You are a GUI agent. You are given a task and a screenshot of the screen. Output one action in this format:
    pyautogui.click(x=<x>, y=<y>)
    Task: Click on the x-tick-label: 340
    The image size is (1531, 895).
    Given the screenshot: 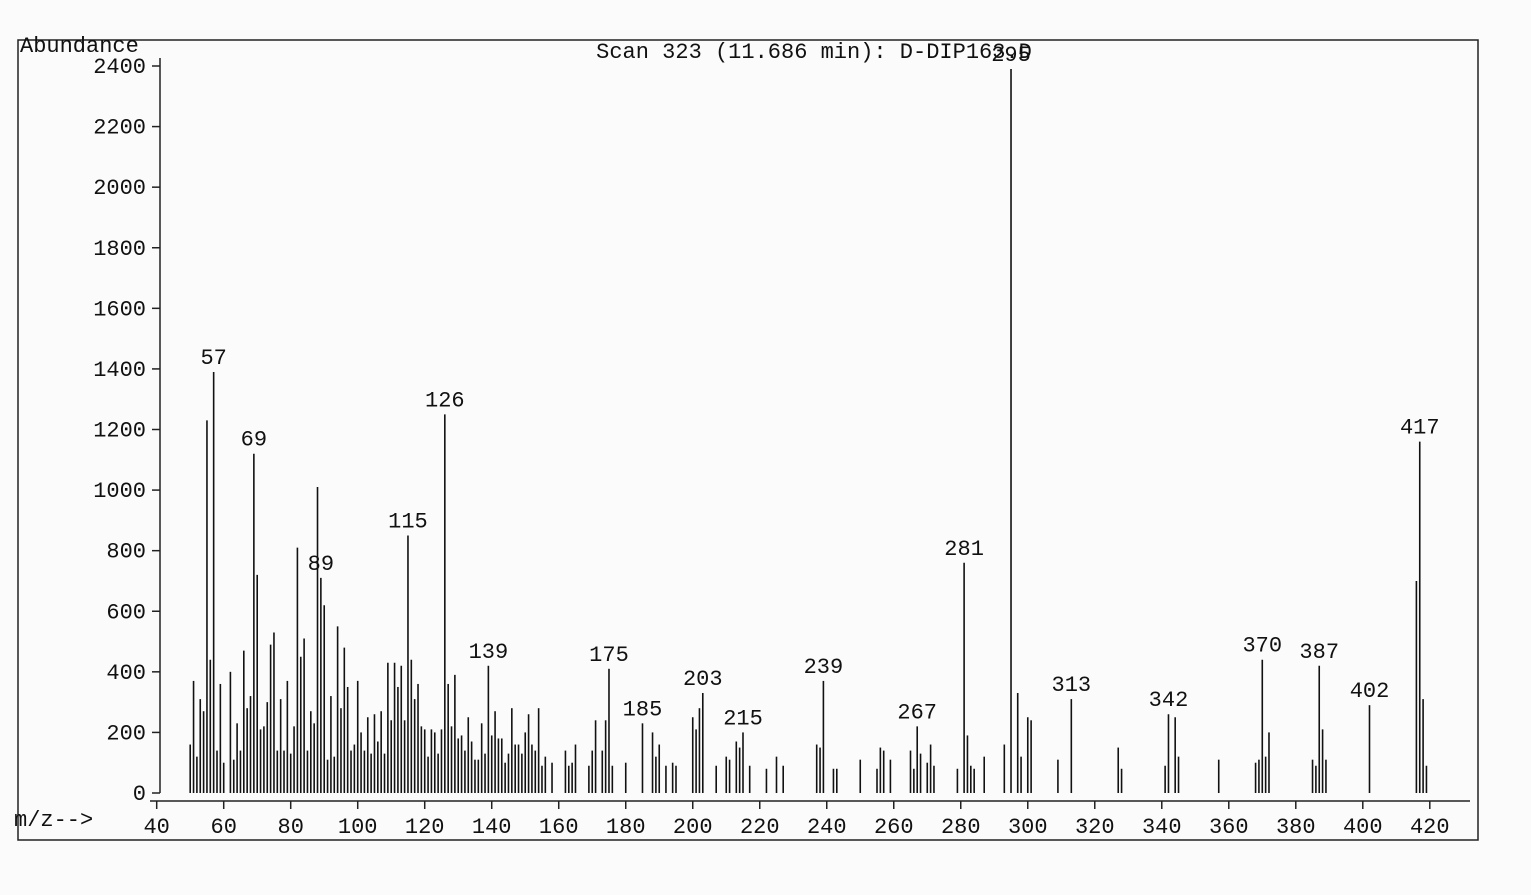 What is the action you would take?
    pyautogui.click(x=1162, y=827)
    